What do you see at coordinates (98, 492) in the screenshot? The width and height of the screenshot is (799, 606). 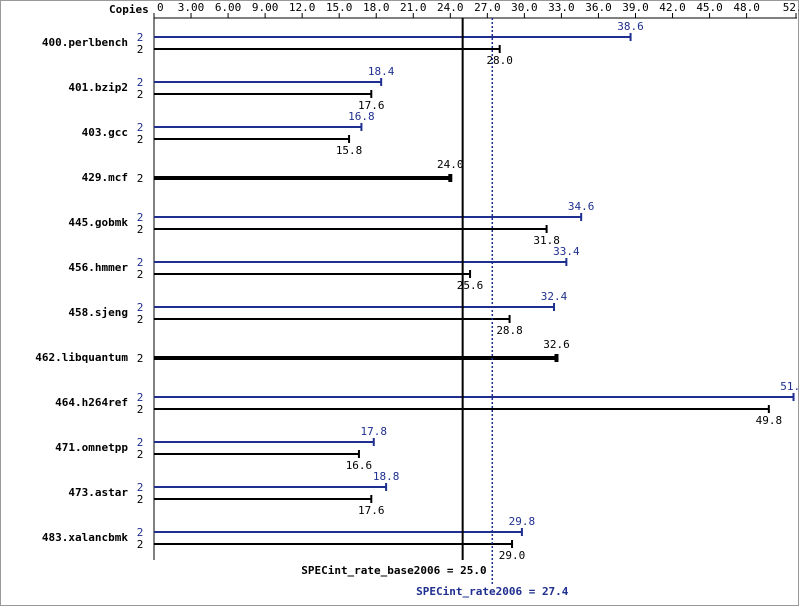 I see `category-label: 473.astar` at bounding box center [98, 492].